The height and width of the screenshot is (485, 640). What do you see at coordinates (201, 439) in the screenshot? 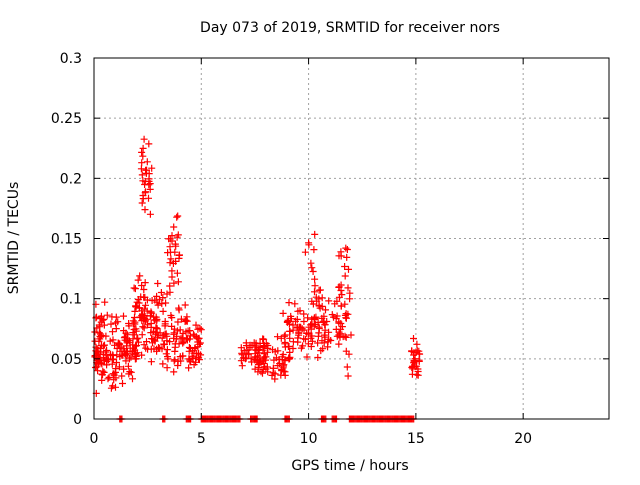
I see `x-tick-label: 5` at bounding box center [201, 439].